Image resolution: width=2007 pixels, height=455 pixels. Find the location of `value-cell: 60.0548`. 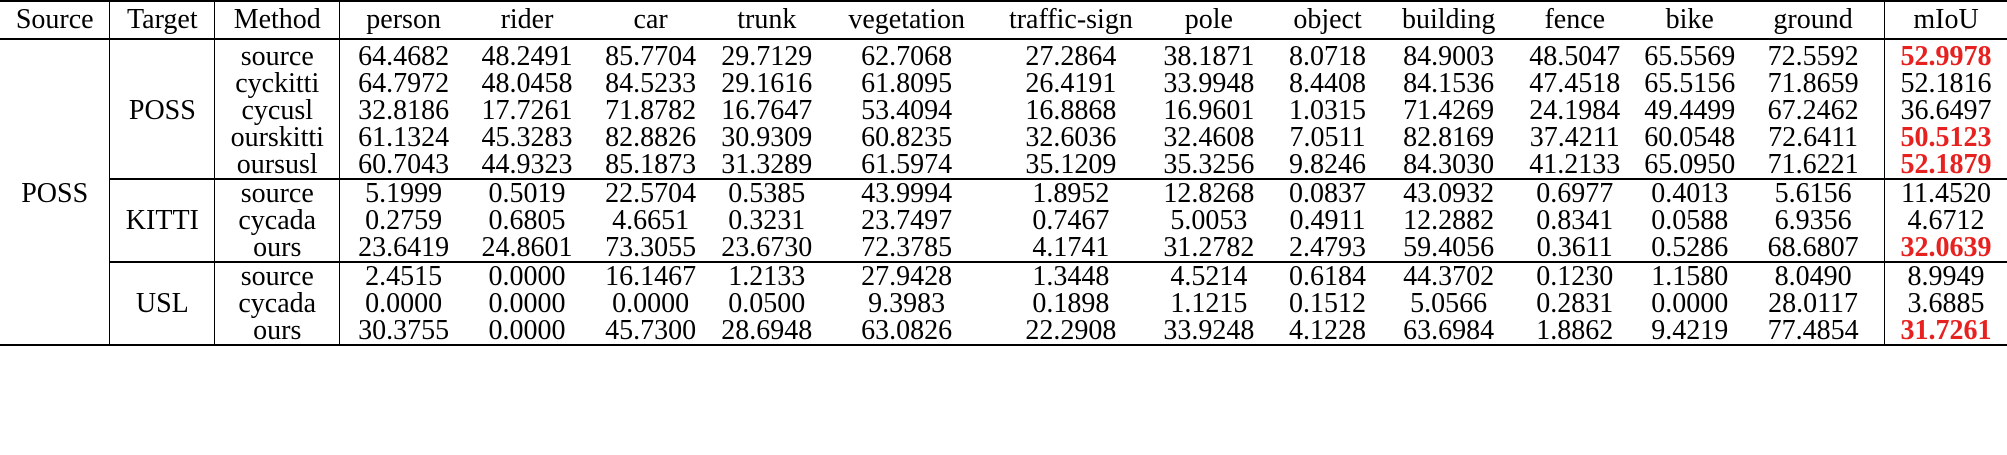

value-cell: 60.0548 is located at coordinates (1690, 137).